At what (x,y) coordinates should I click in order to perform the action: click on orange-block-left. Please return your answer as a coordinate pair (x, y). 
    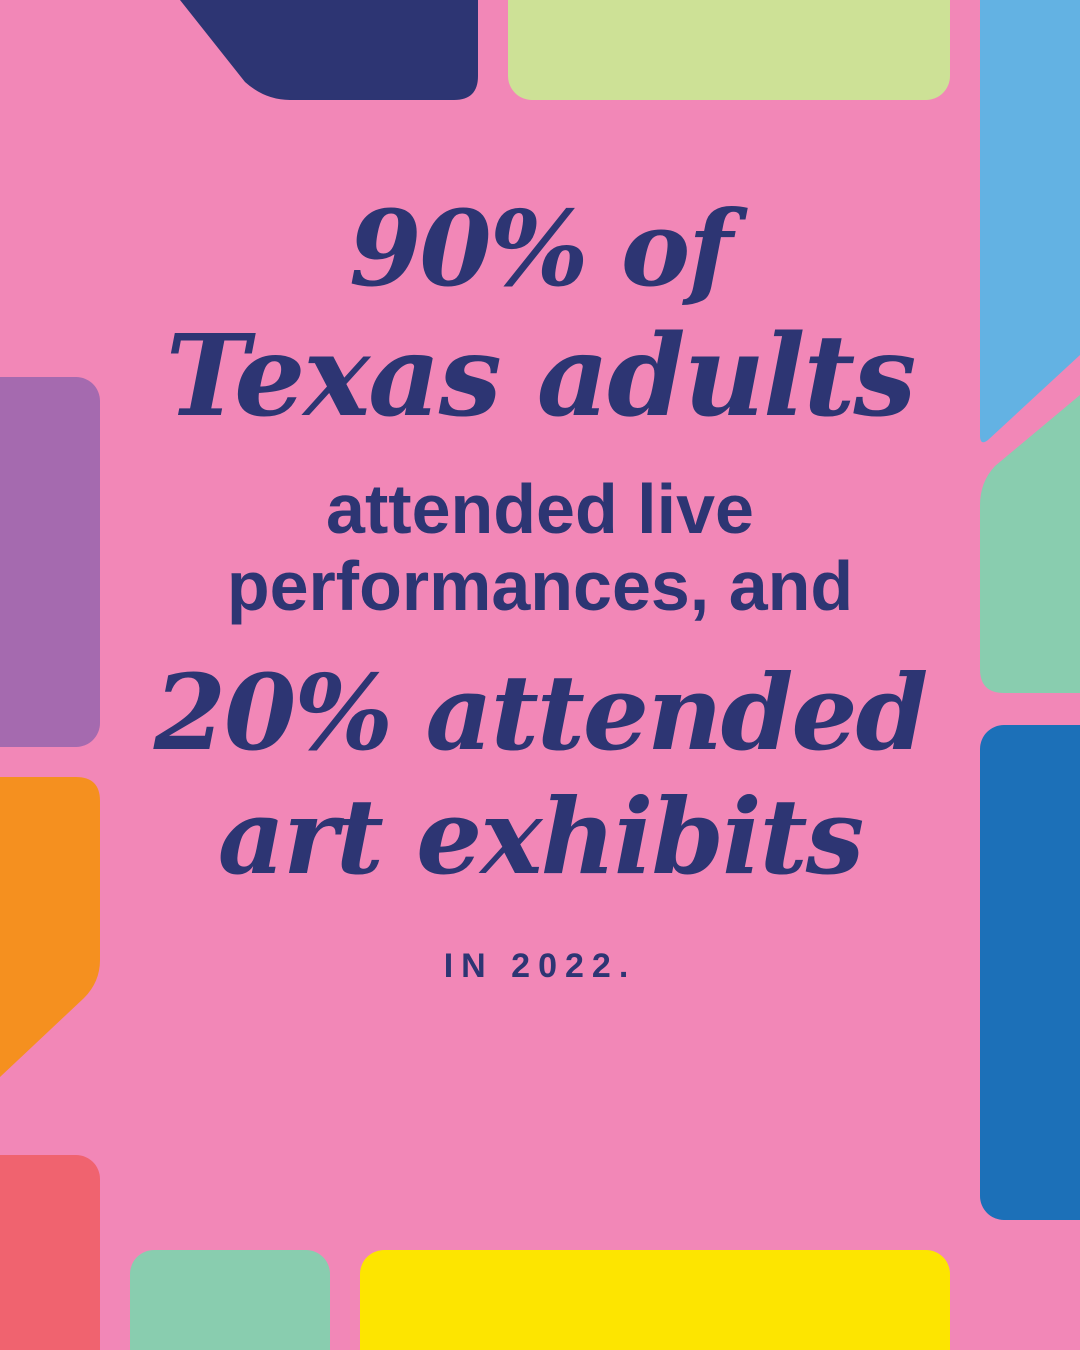
    Looking at the image, I should click on (50, 927).